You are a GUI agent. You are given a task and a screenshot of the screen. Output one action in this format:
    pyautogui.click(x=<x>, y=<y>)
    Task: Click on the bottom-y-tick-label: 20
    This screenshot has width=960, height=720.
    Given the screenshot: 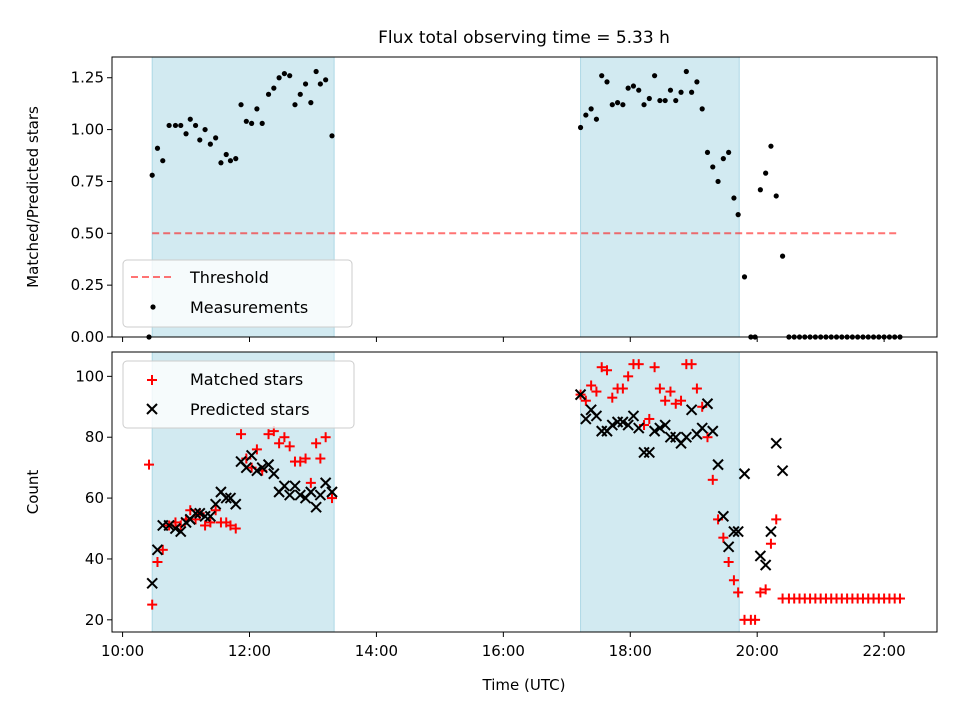 What is the action you would take?
    pyautogui.click(x=94, y=620)
    